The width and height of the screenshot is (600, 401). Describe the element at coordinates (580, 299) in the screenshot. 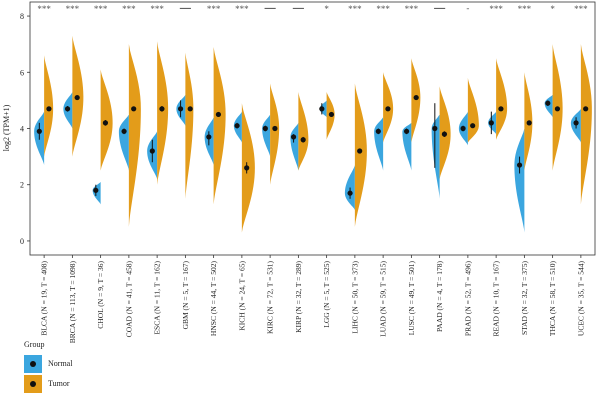

I see `x-tick-label: UCEC (N = 35, T = 544)` at that location.